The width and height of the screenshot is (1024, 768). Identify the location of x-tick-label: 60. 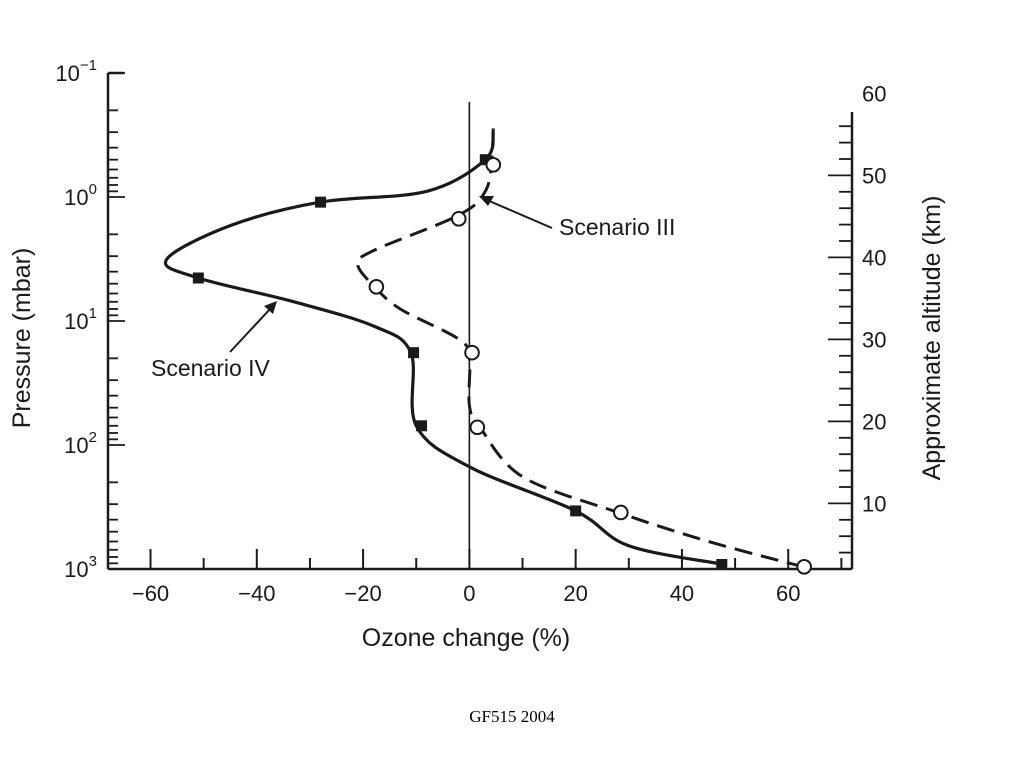
(788, 593).